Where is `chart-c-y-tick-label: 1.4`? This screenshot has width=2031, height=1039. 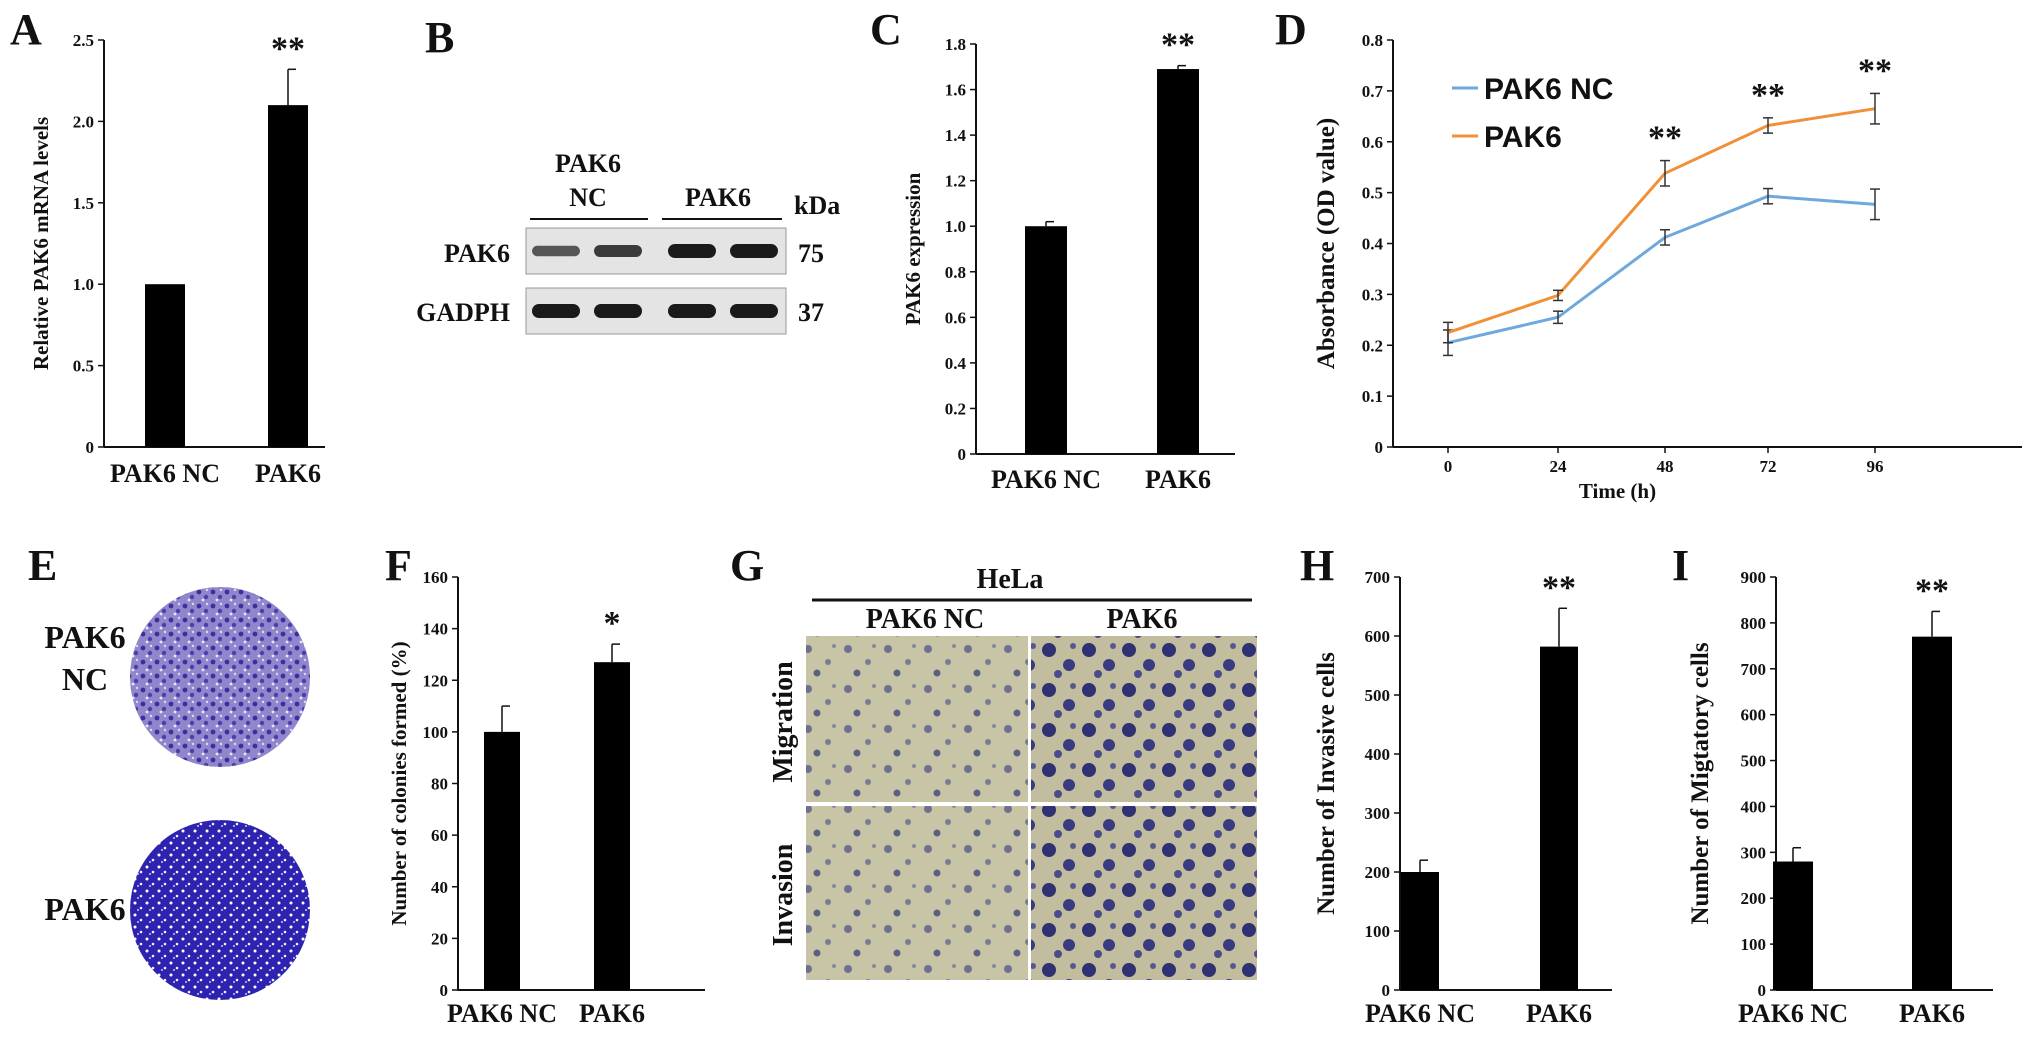 chart-c-y-tick-label: 1.4 is located at coordinates (956, 135).